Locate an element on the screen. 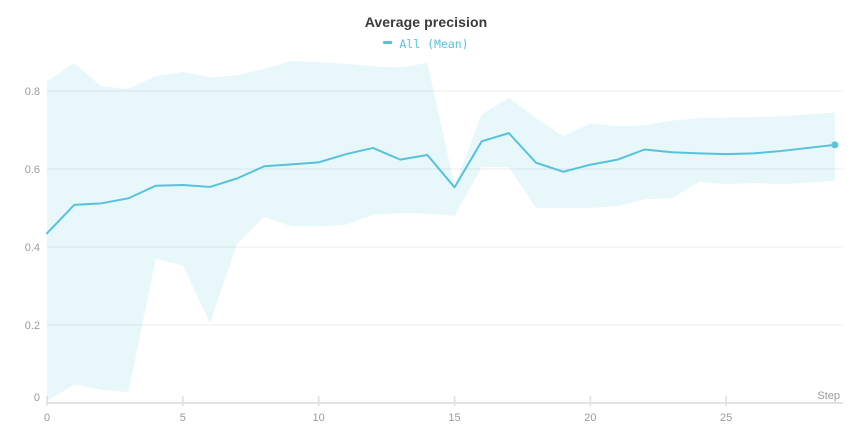  chart-title: Average precision is located at coordinates (426, 22).